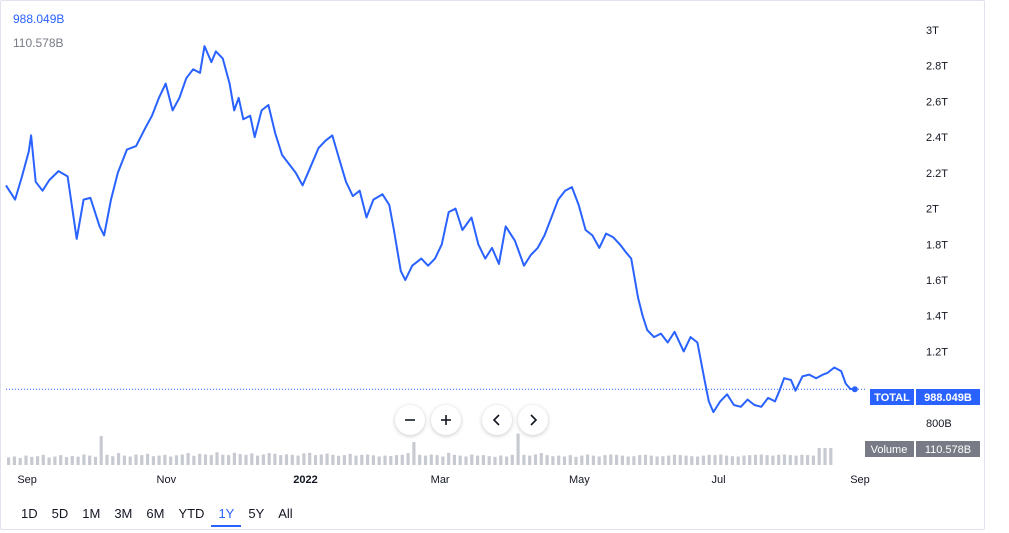 Image resolution: width=1009 pixels, height=533 pixels. Describe the element at coordinates (948, 398) in the screenshot. I see `total-marker-value: 988.049B` at that location.